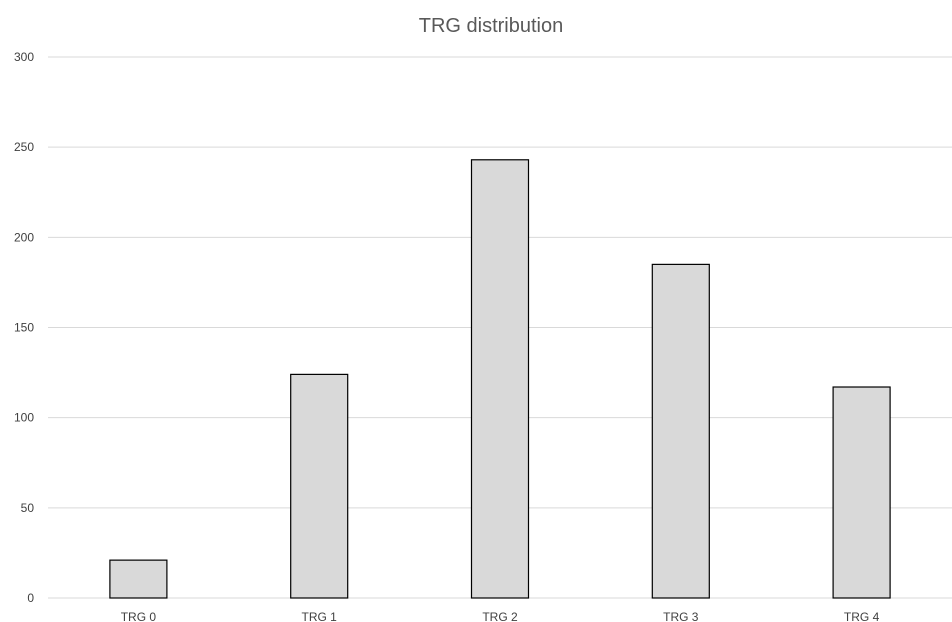  What do you see at coordinates (139, 616) in the screenshot?
I see `x-tick-label: TRG 0` at bounding box center [139, 616].